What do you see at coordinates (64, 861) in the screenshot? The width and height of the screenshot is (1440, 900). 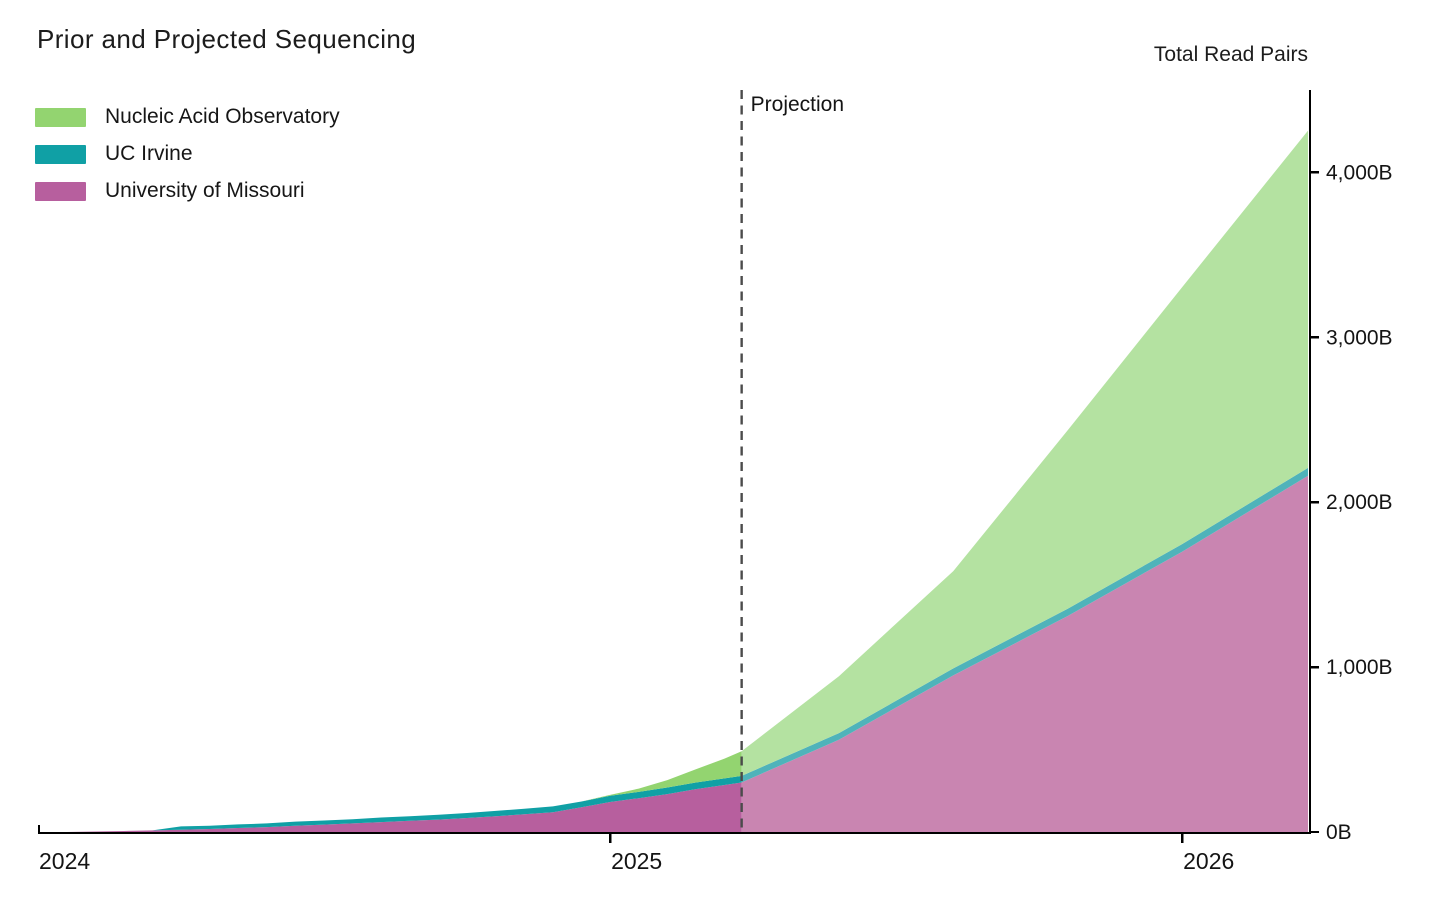 I see `x-tick-label: 2024` at bounding box center [64, 861].